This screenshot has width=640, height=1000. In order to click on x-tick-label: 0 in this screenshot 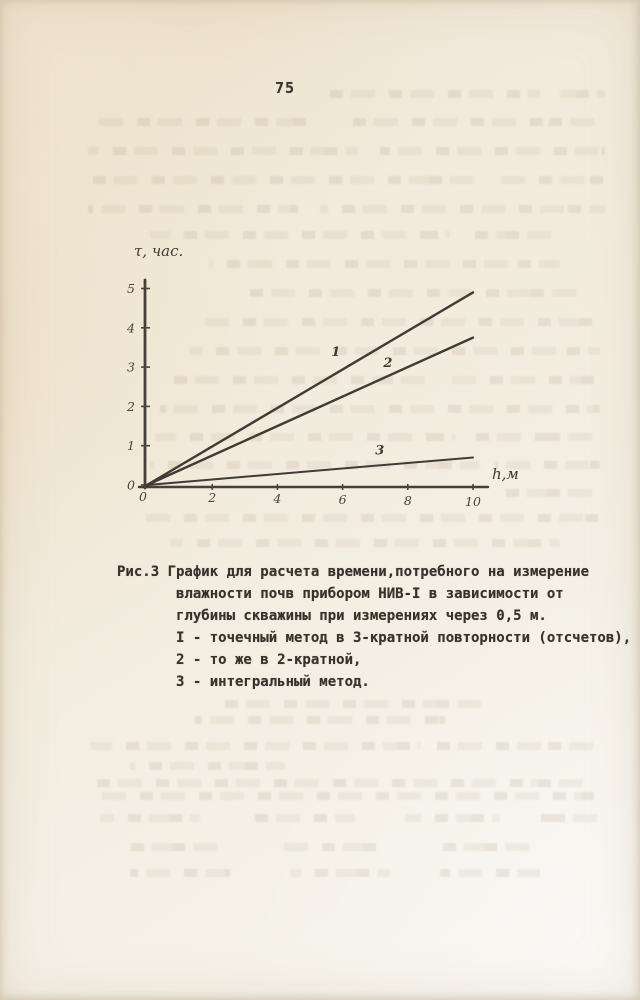, I will do `click(143, 496)`.